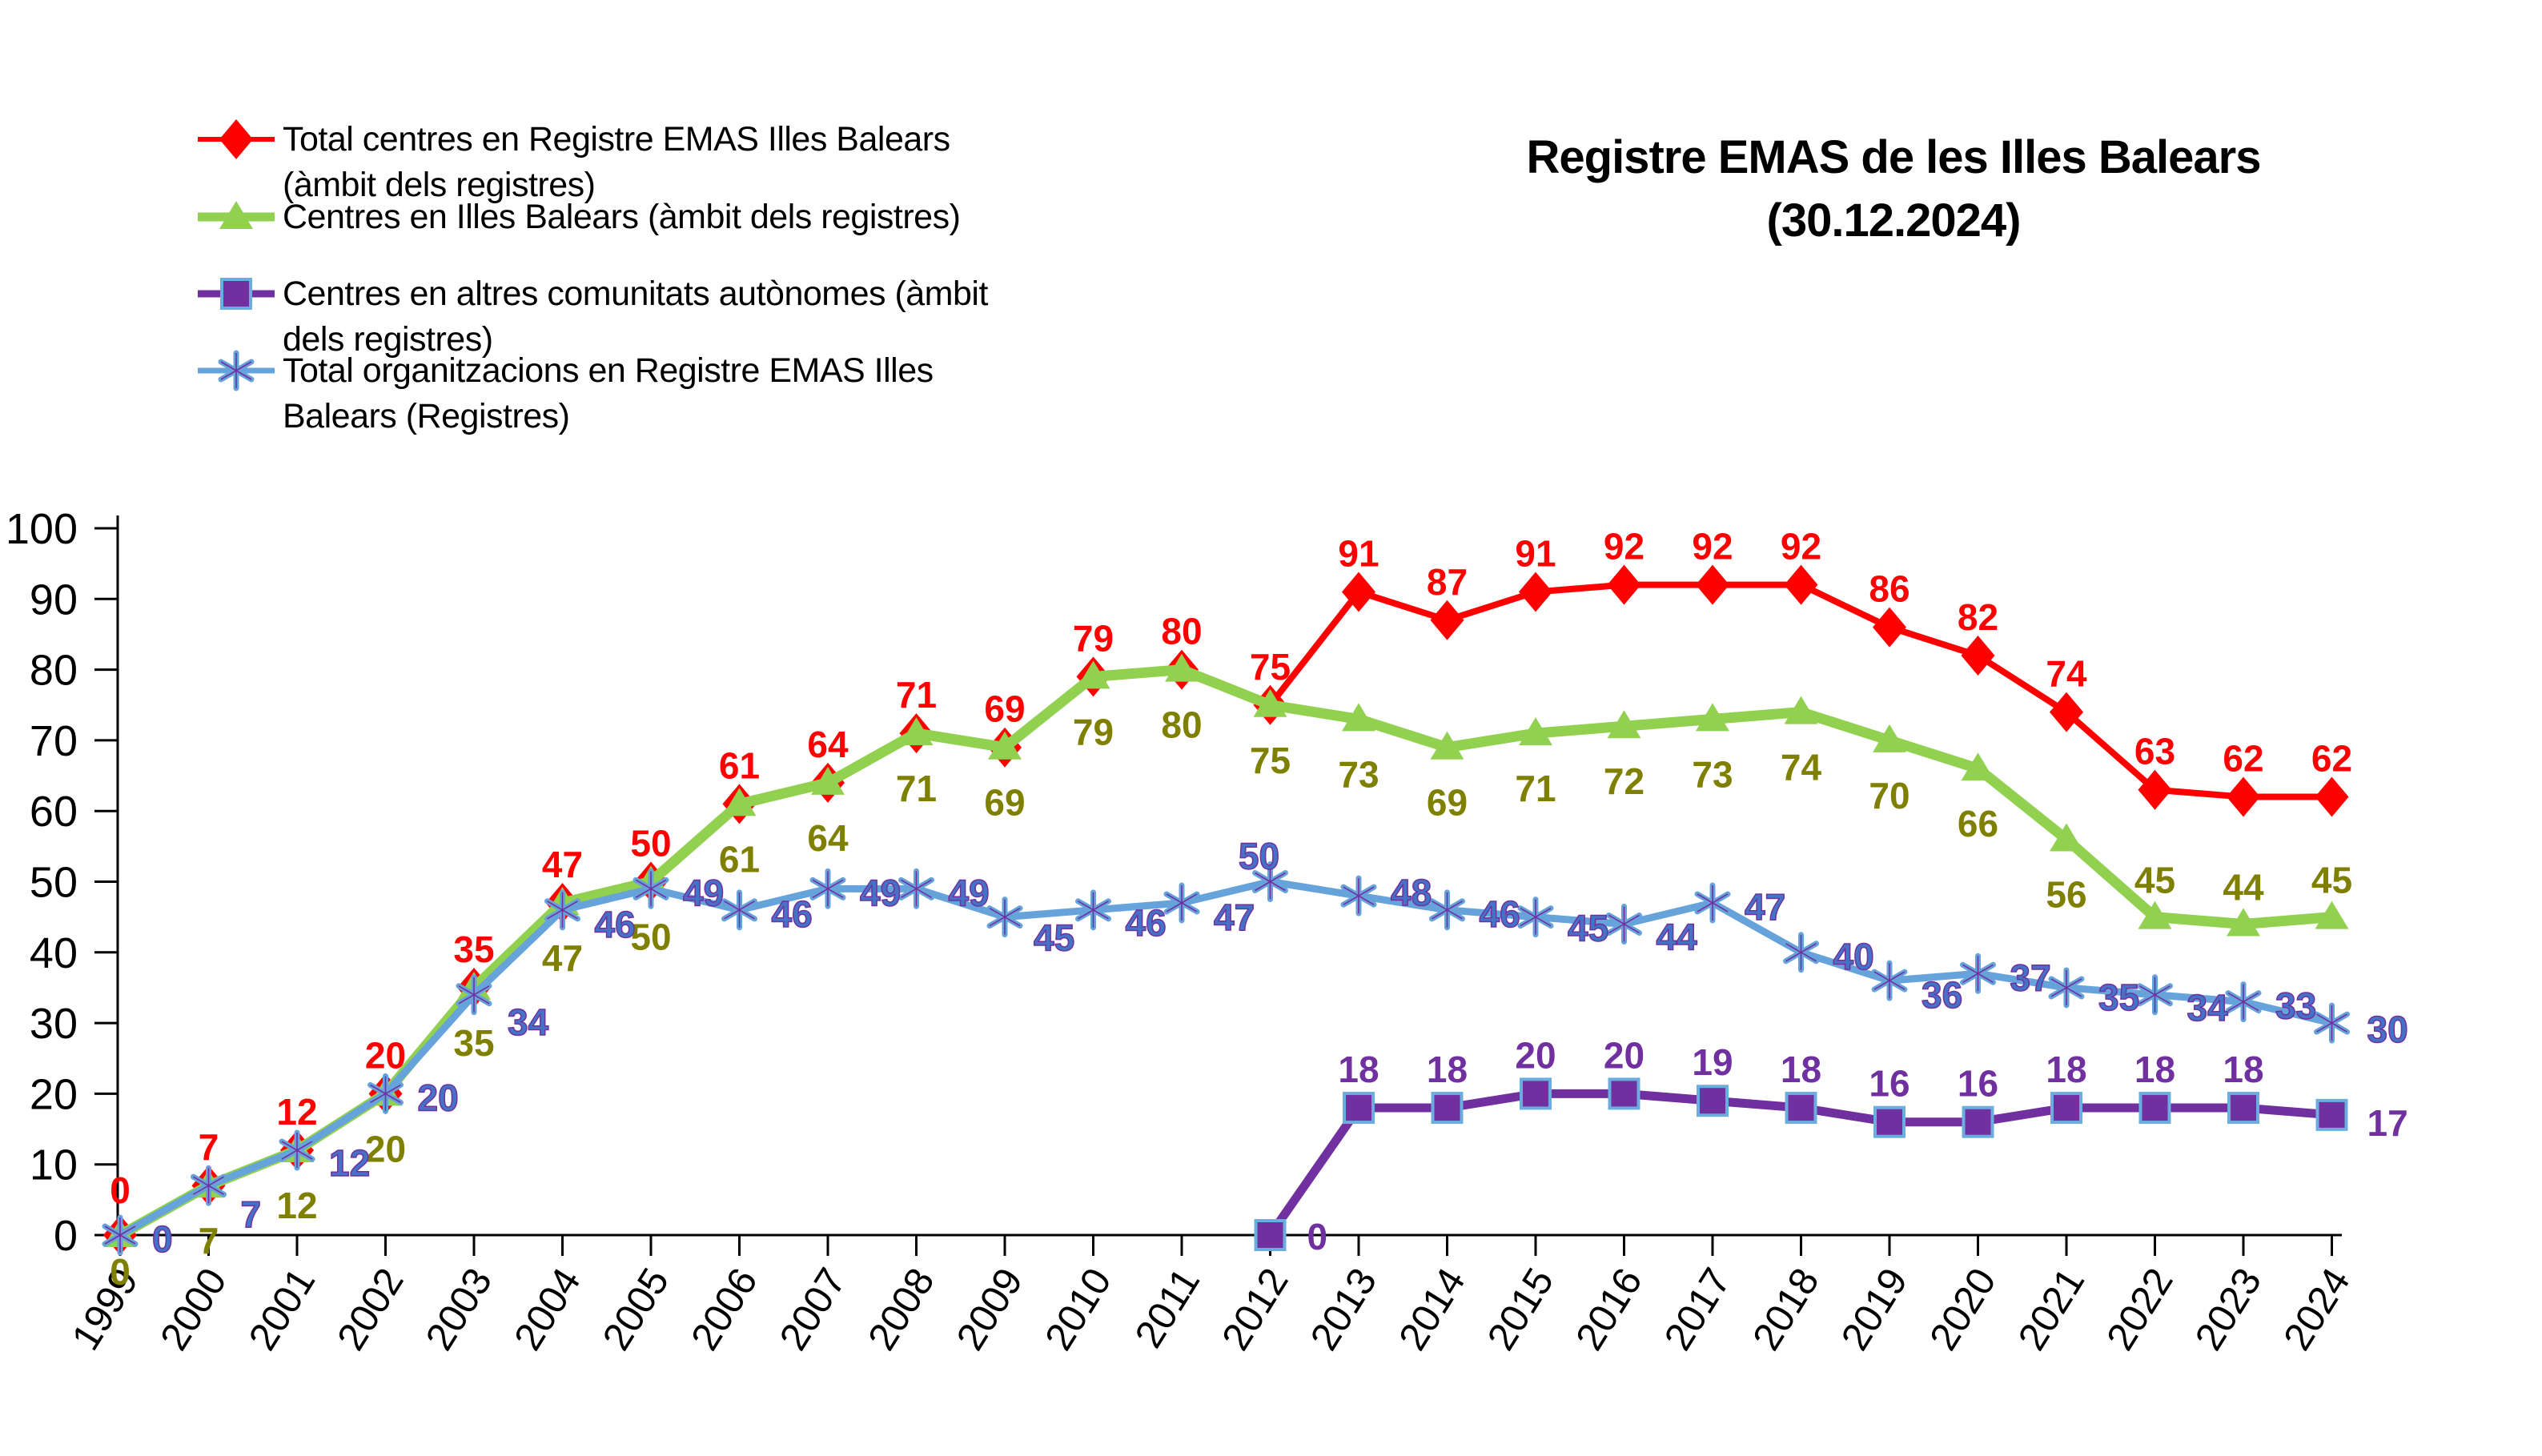 The height and width of the screenshot is (1456, 2542). What do you see at coordinates (2332, 759) in the screenshot?
I see `data-label-total_centres-2024: 62` at bounding box center [2332, 759].